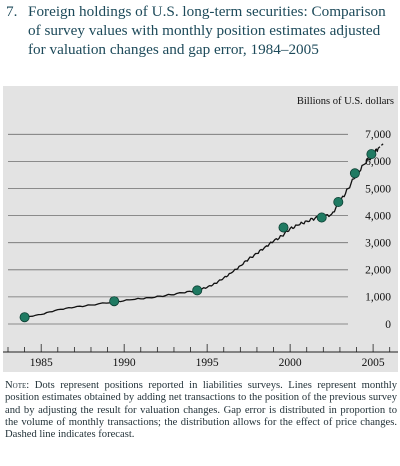  What do you see at coordinates (378, 216) in the screenshot?
I see `y-tick-label: 4,000` at bounding box center [378, 216].